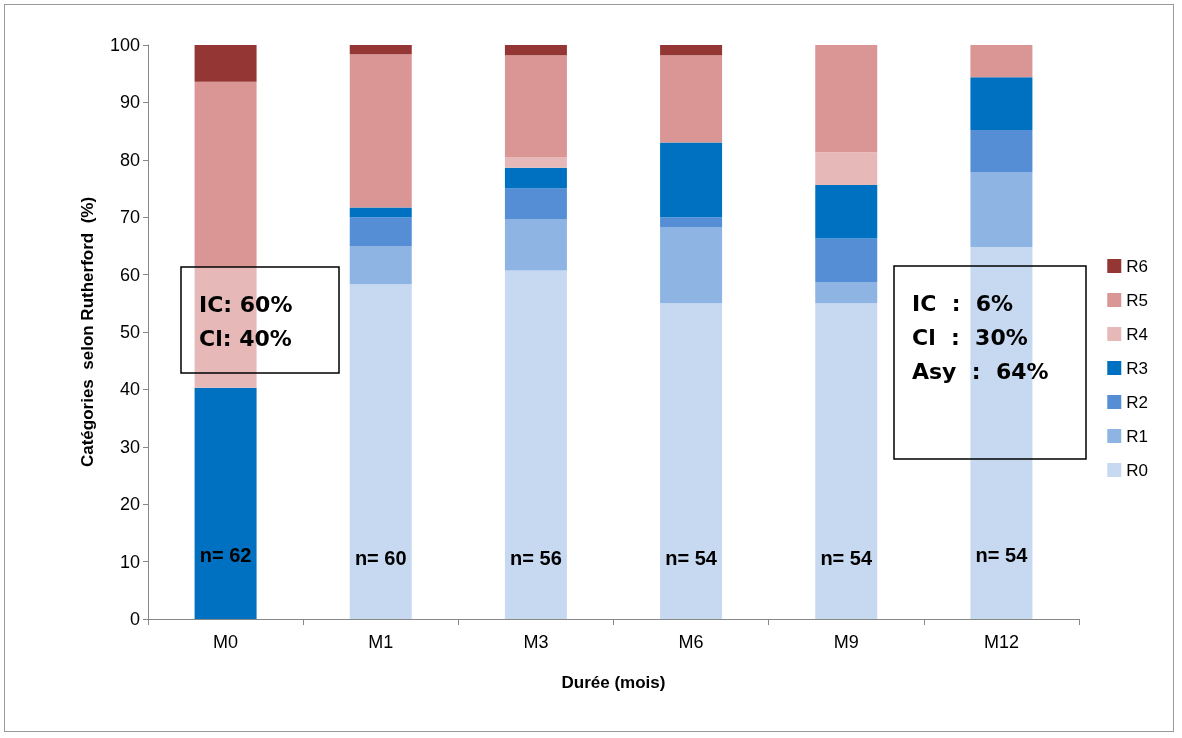 This screenshot has width=1182, height=738. Describe the element at coordinates (1137, 300) in the screenshot. I see `legend-label: R5` at that location.